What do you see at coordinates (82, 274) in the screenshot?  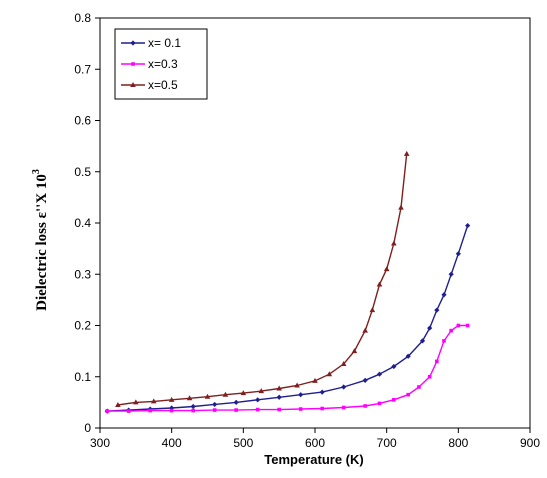 I see `y-tick-label: 0.3` at bounding box center [82, 274].